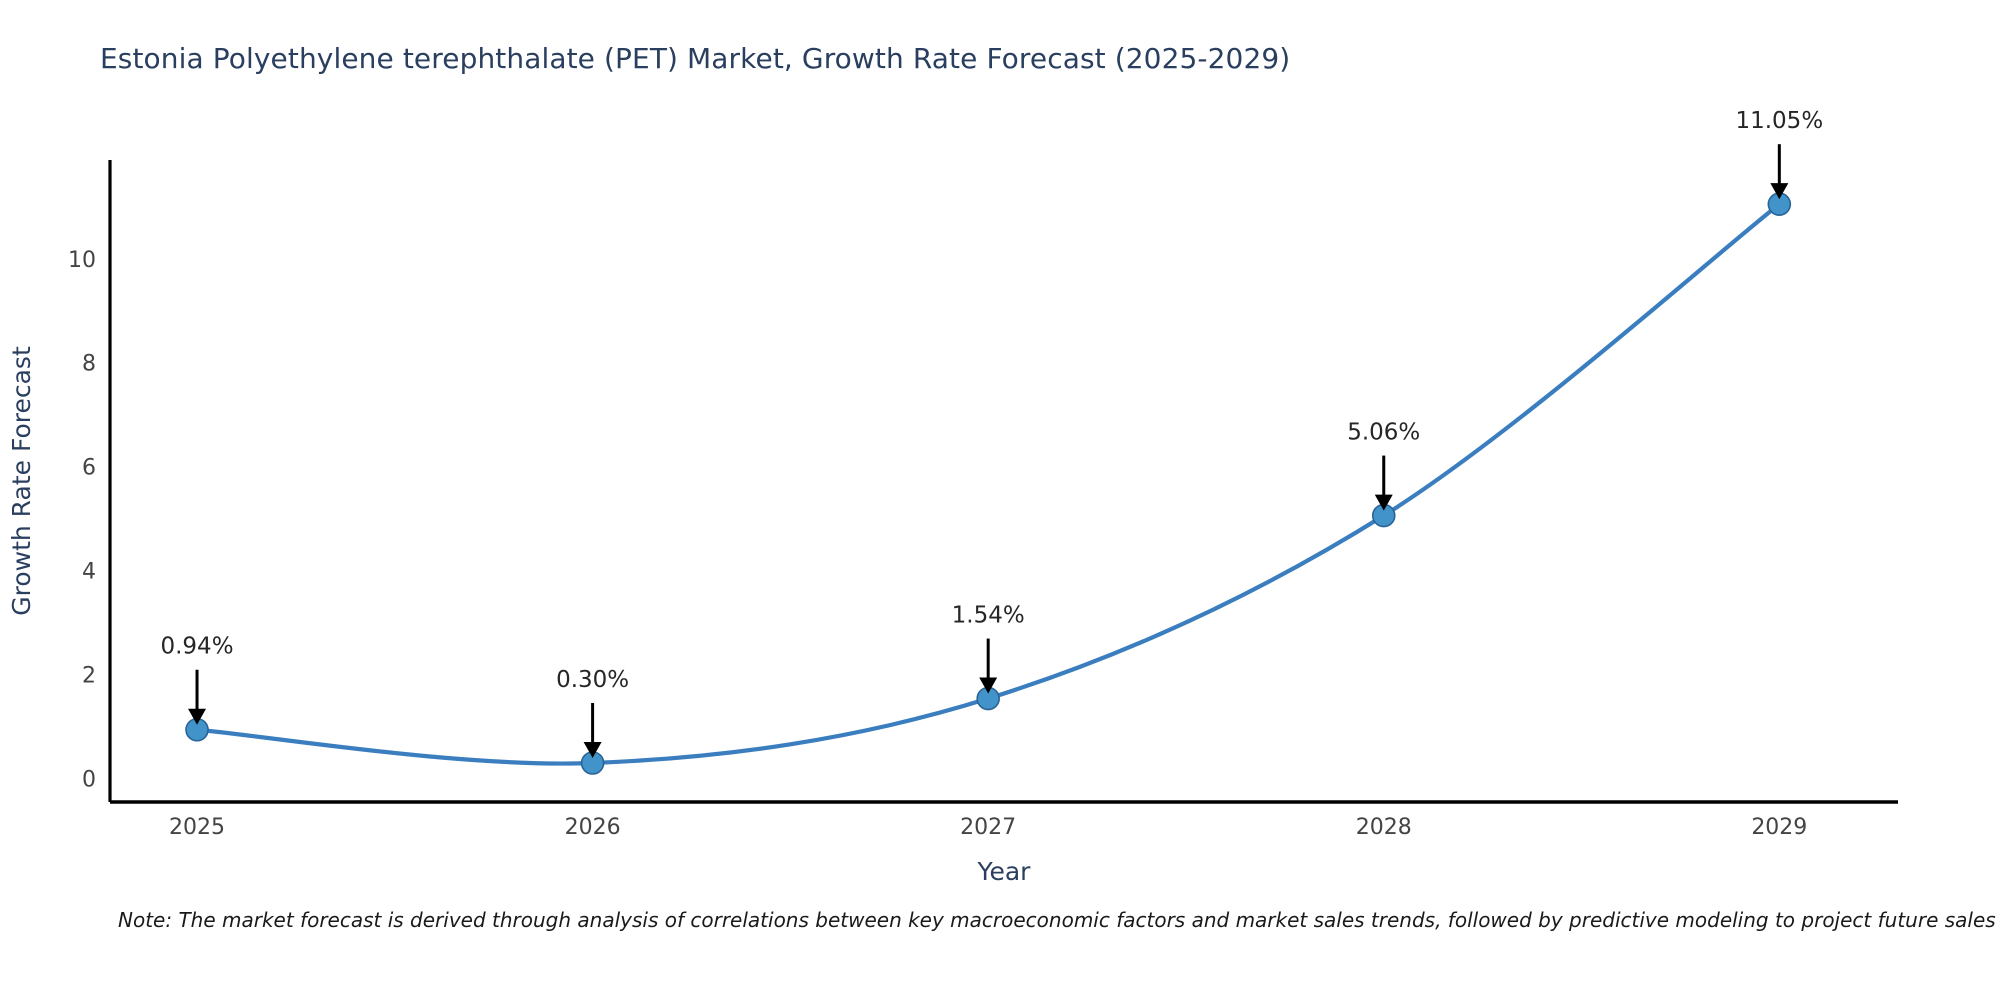  I want to click on data-point-label: 5.06%, so click(1383, 433).